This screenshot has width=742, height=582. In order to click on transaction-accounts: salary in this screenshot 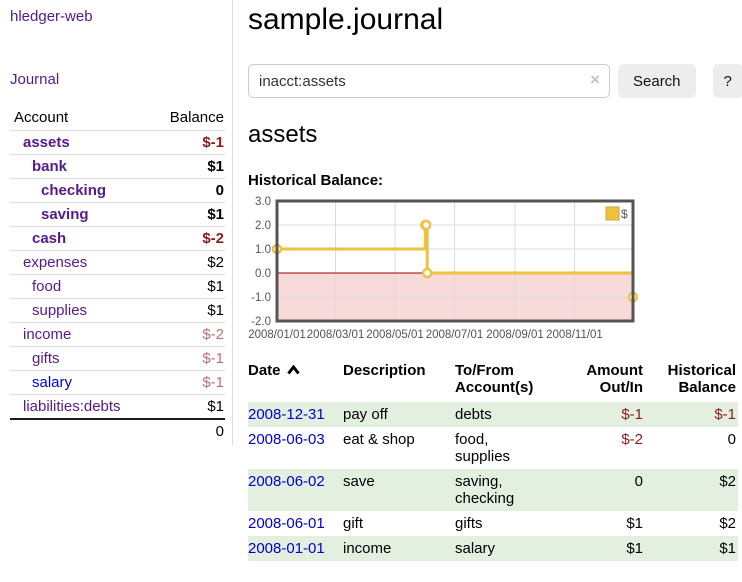, I will do `click(475, 548)`.